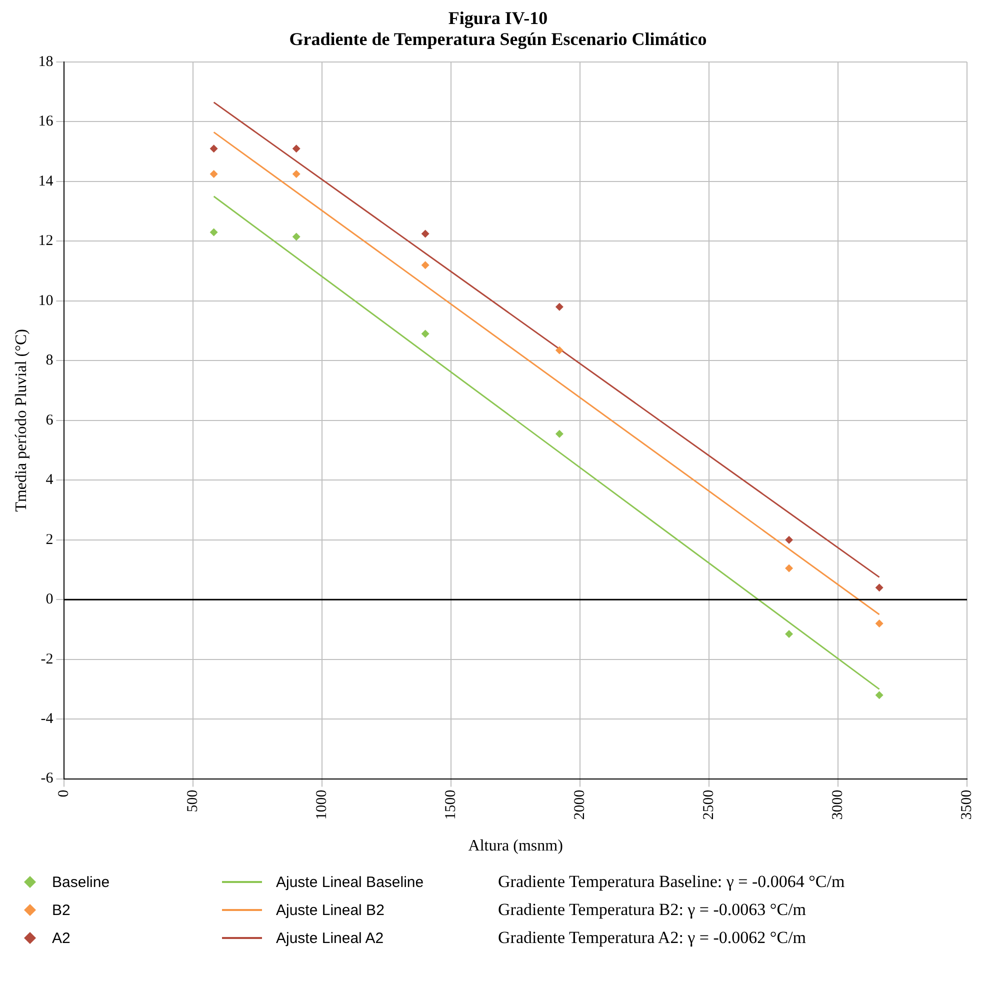 This screenshot has width=996, height=988. Describe the element at coordinates (451, 805) in the screenshot. I see `x-tick-label: 1500` at that location.